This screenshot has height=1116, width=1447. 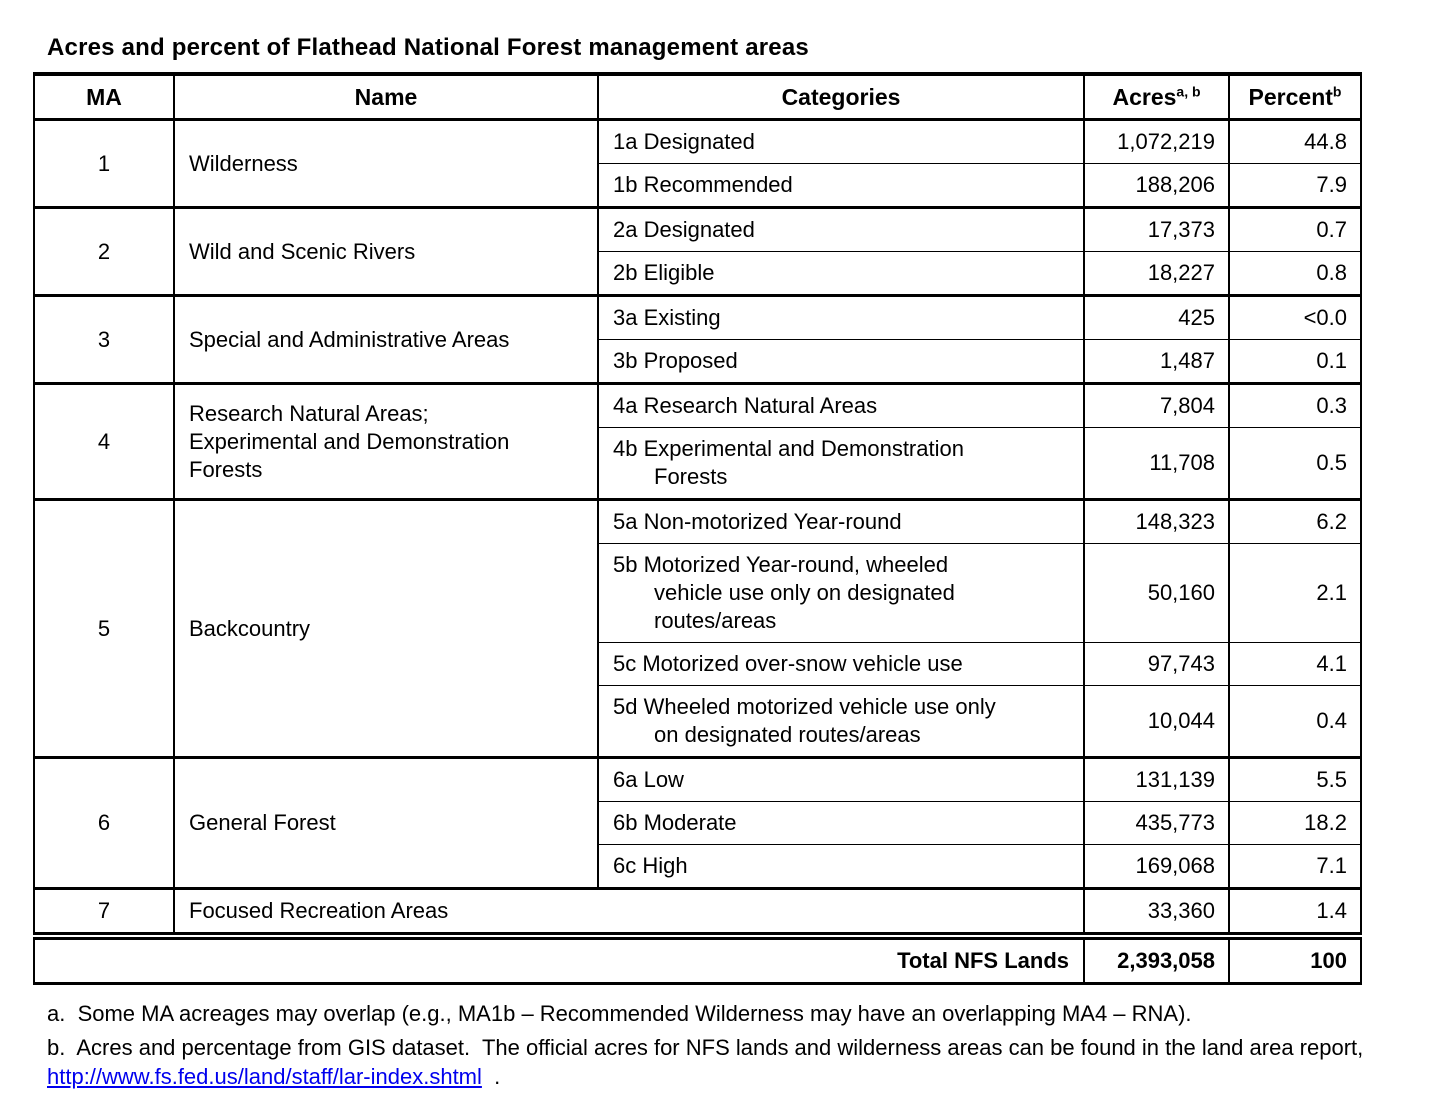 What do you see at coordinates (1156, 317) in the screenshot?
I see `acres-cell: 425` at bounding box center [1156, 317].